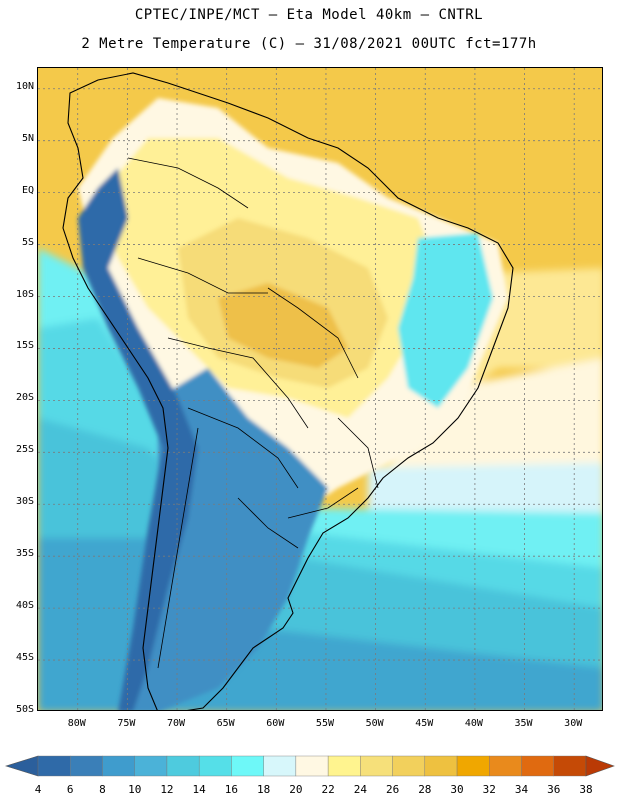 The height and width of the screenshot is (800, 618). What do you see at coordinates (24, 450) in the screenshot?
I see `lat-label: 25S` at bounding box center [24, 450].